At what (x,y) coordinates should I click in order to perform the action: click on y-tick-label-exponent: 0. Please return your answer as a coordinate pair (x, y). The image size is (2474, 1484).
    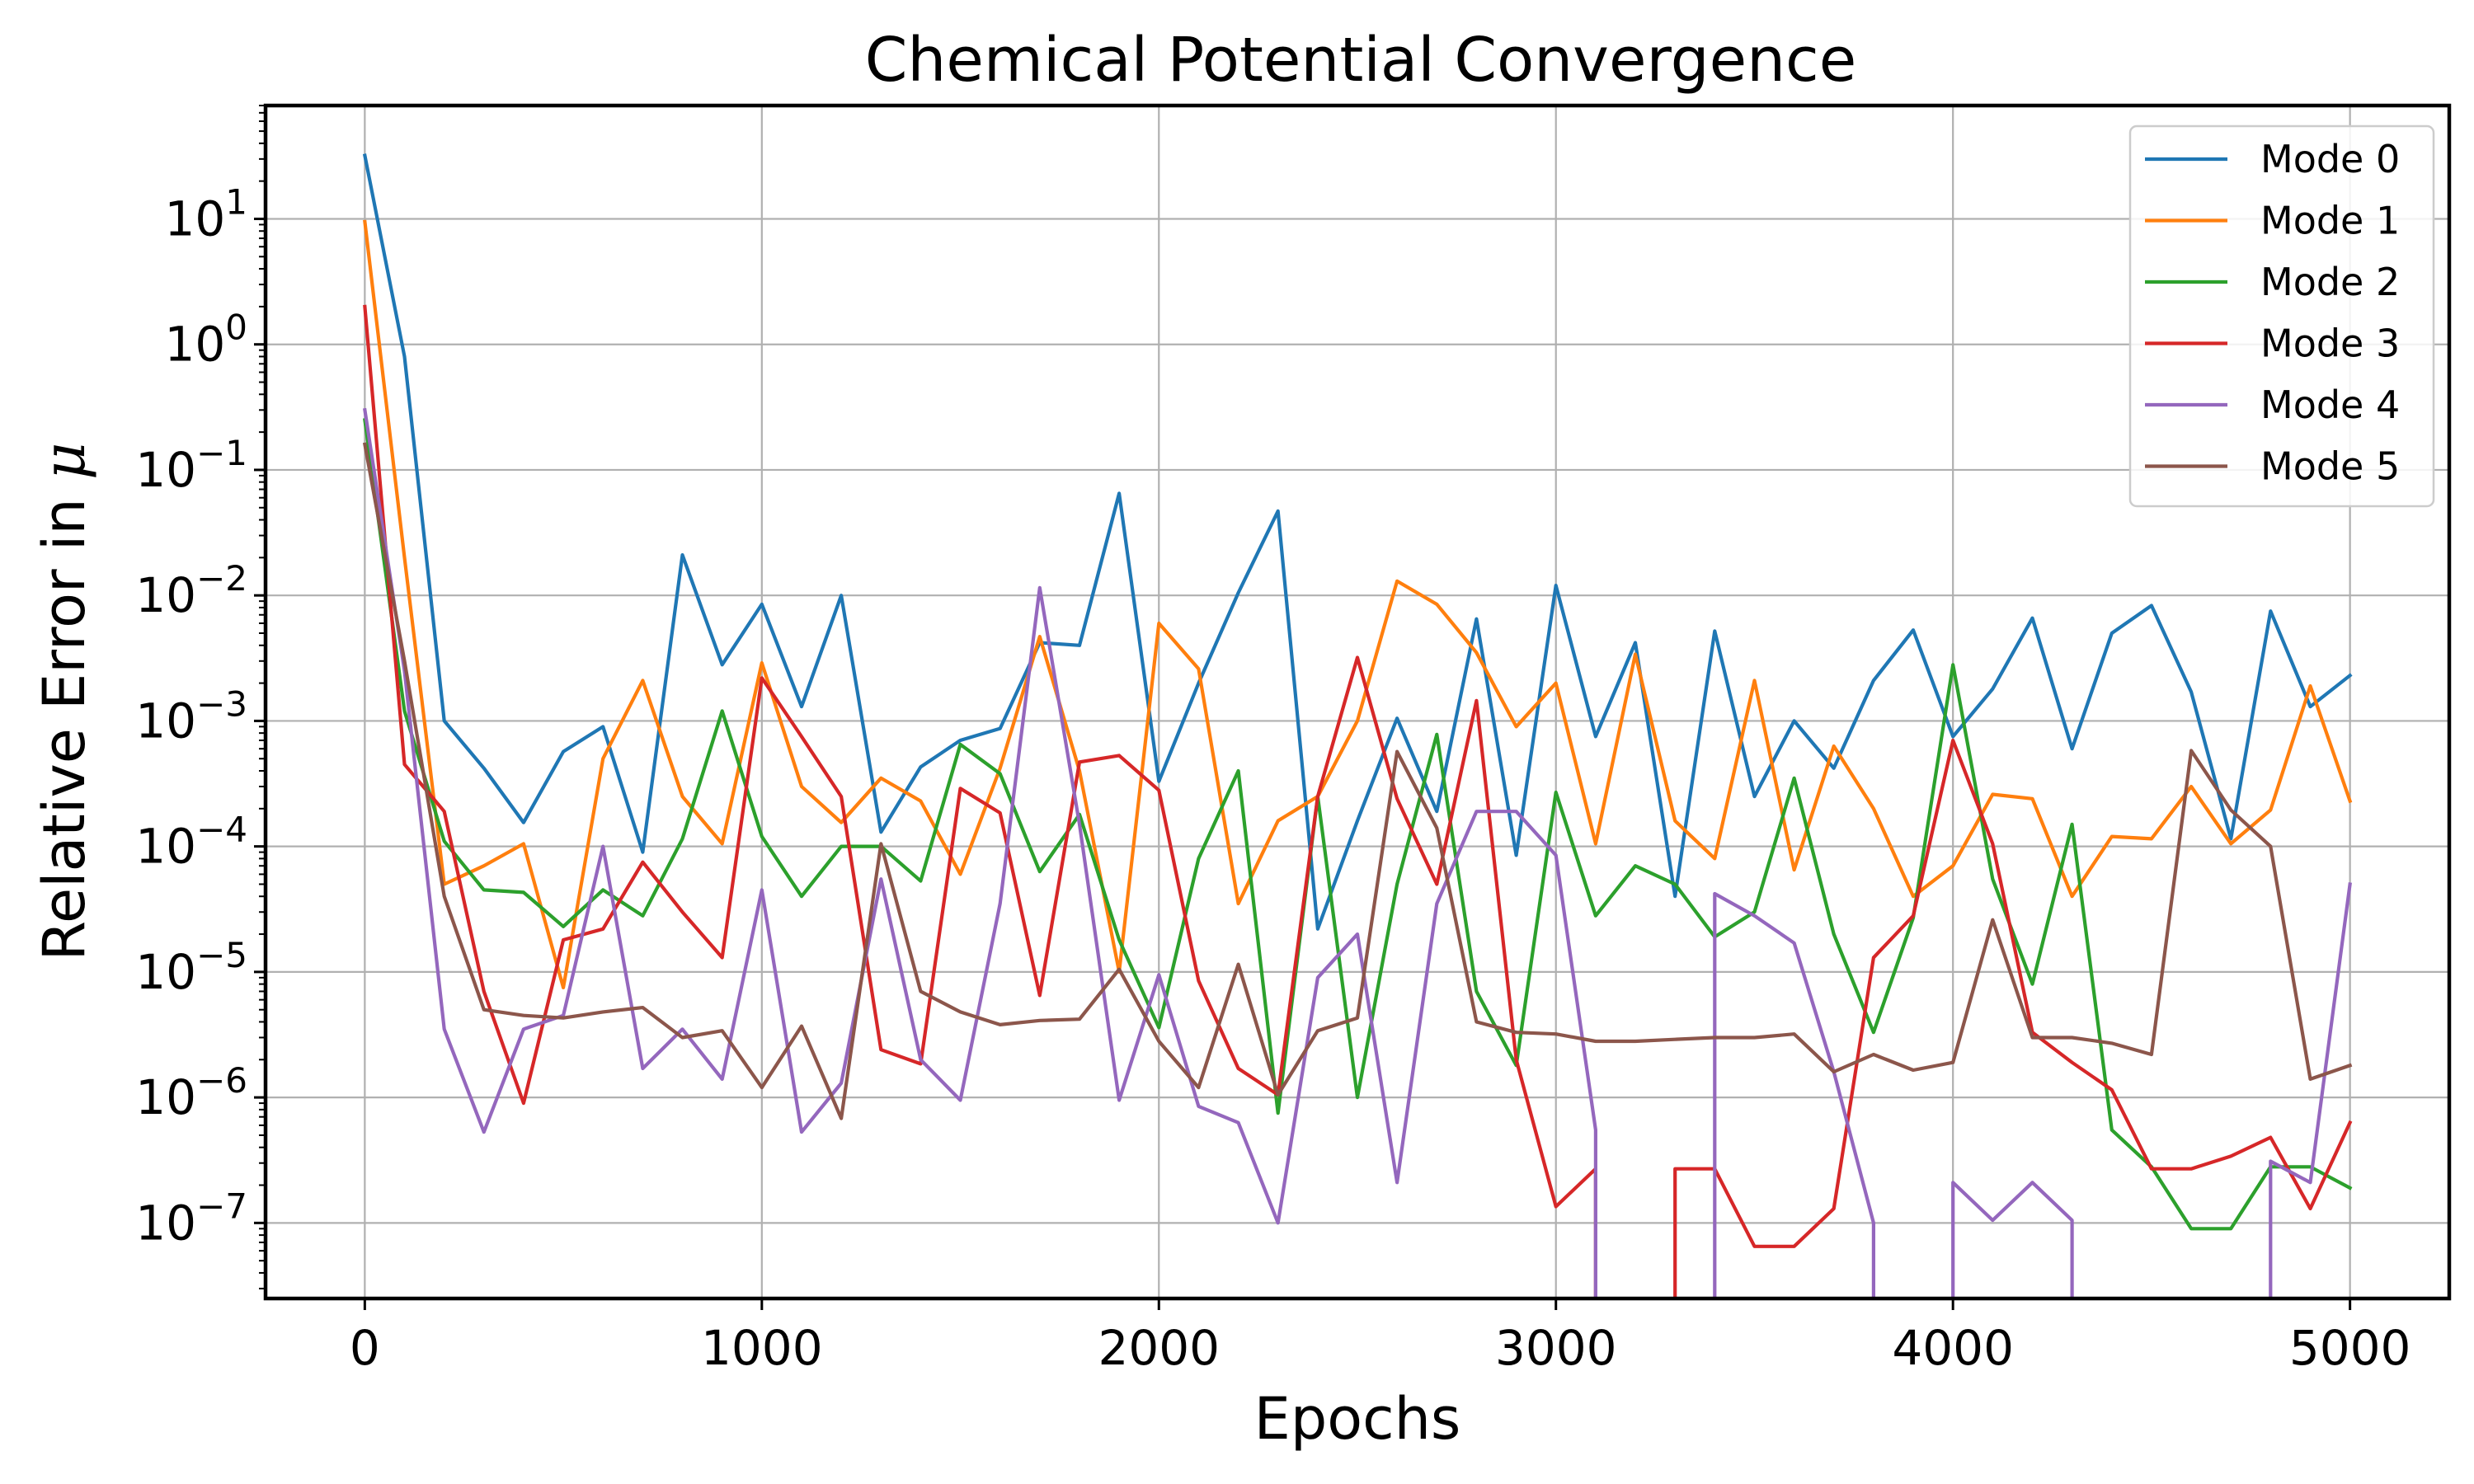
    Looking at the image, I should click on (236, 328).